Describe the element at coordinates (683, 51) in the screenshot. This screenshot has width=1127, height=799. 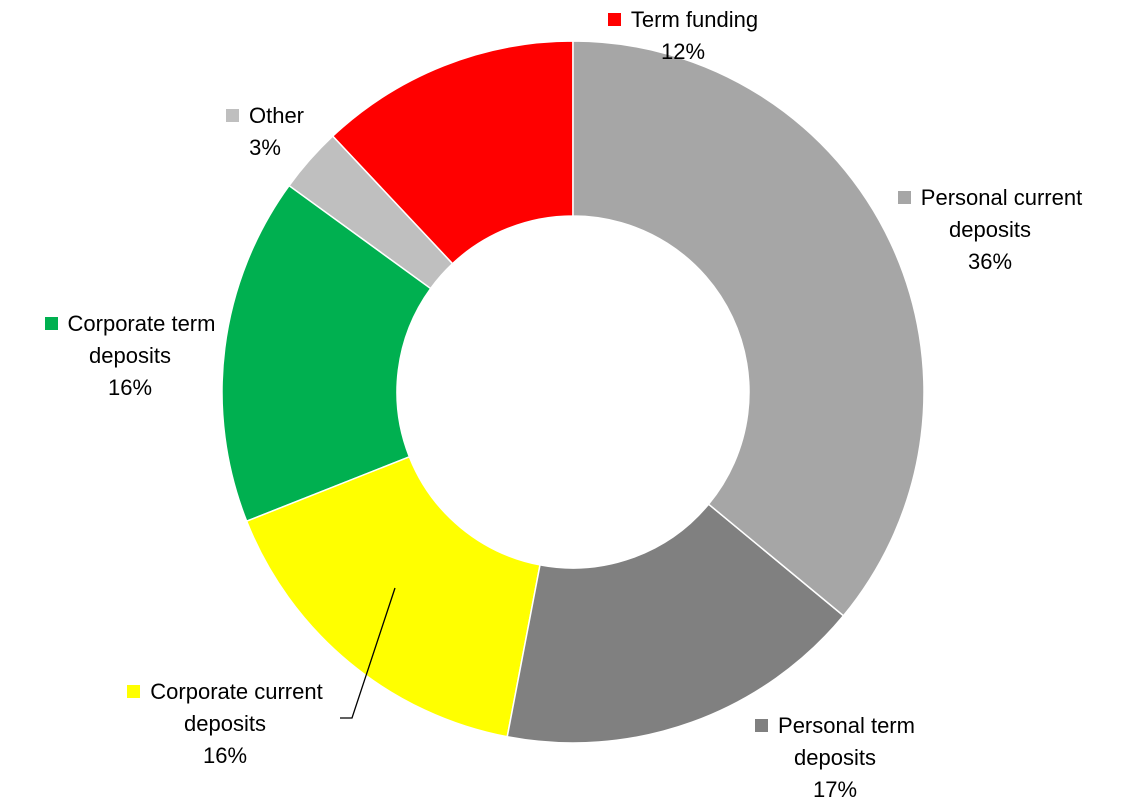
I see `value-label: 12%` at that location.